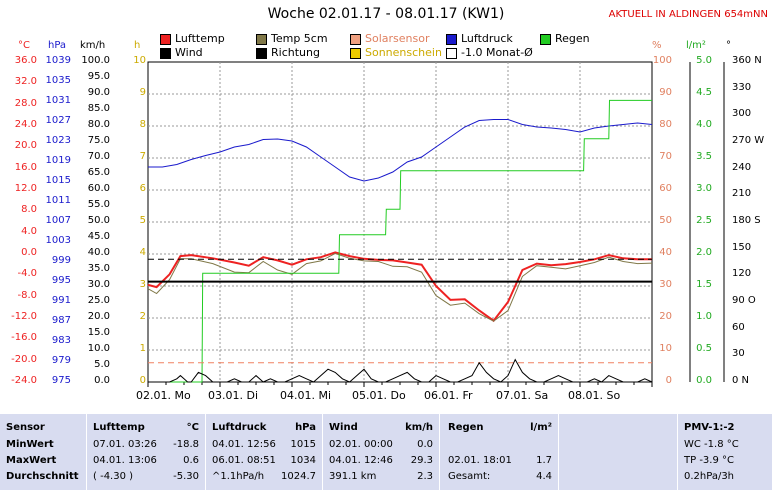 The image size is (772, 490). I want to click on temp-tick-label: 24.0, so click(25, 124).